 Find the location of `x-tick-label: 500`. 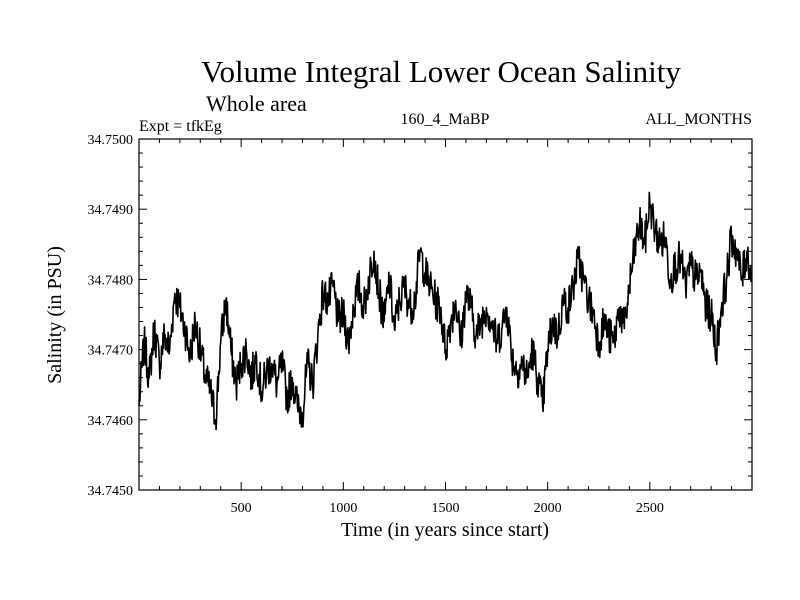

x-tick-label: 500 is located at coordinates (241, 508).